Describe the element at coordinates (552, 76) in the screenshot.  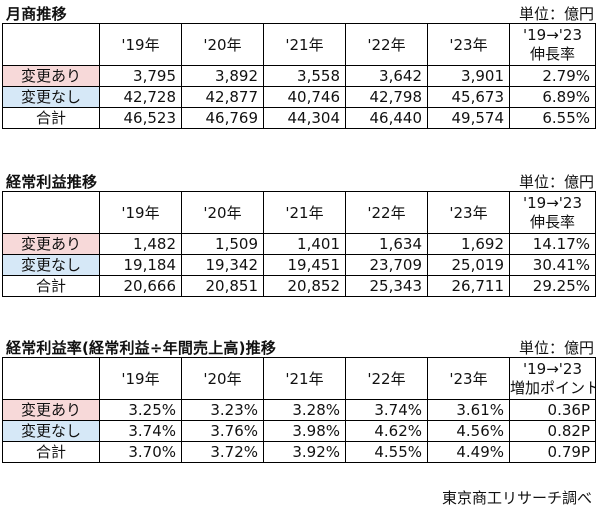
I see `growth-cell: 2.79%` at that location.